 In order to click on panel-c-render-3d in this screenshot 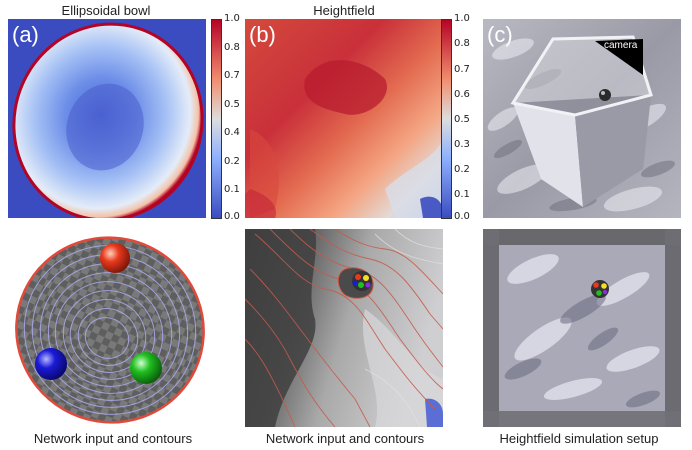, I will do `click(582, 118)`.